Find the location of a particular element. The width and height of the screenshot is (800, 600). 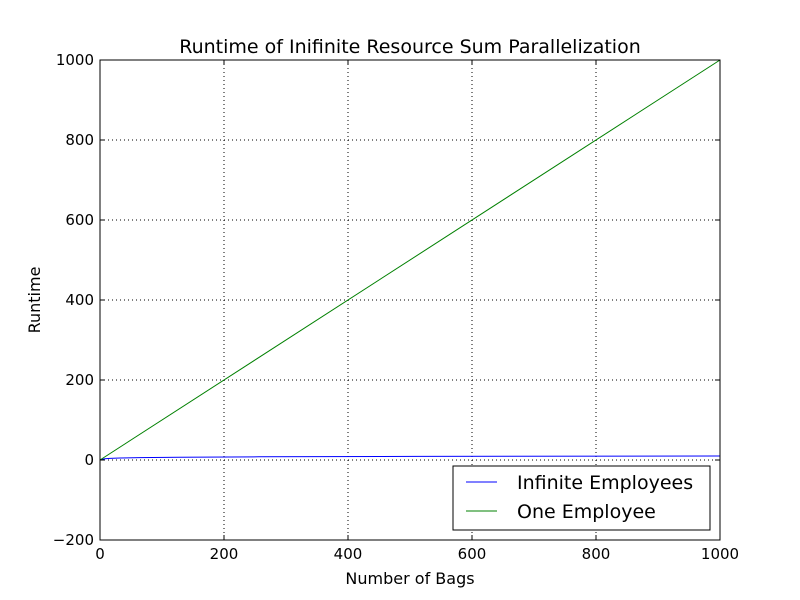

legend-label-infinite-employees: Infinite Employees is located at coordinates (605, 483).